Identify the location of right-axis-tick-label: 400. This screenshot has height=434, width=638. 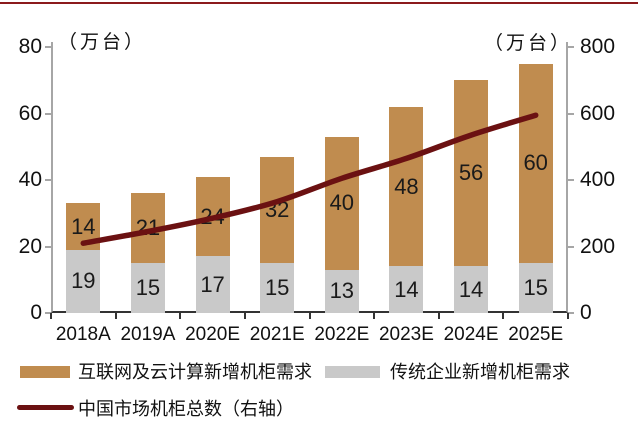
(598, 179).